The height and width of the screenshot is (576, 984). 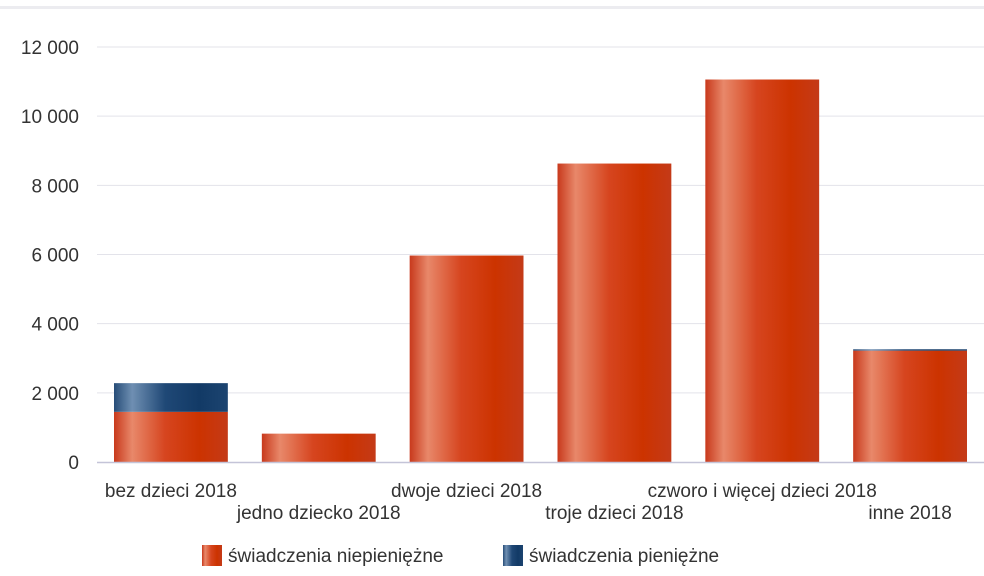 What do you see at coordinates (171, 491) in the screenshot?
I see `x-tick-label: bez dzieci 2018` at bounding box center [171, 491].